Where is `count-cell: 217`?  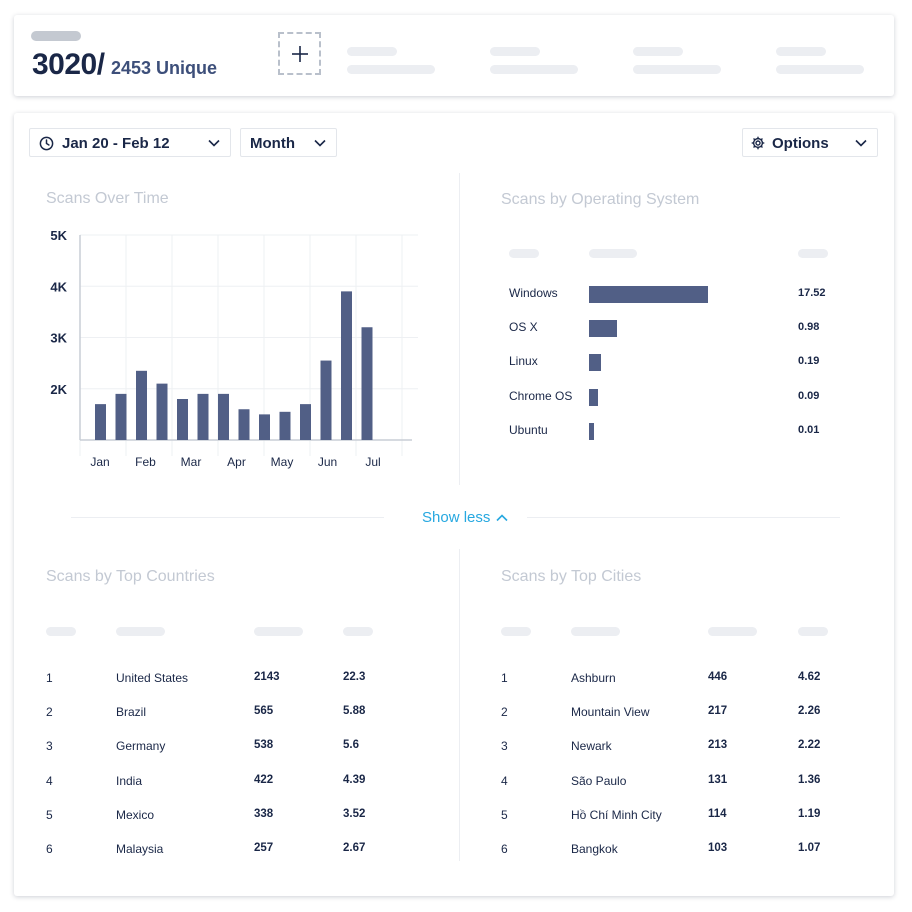 count-cell: 217 is located at coordinates (718, 711).